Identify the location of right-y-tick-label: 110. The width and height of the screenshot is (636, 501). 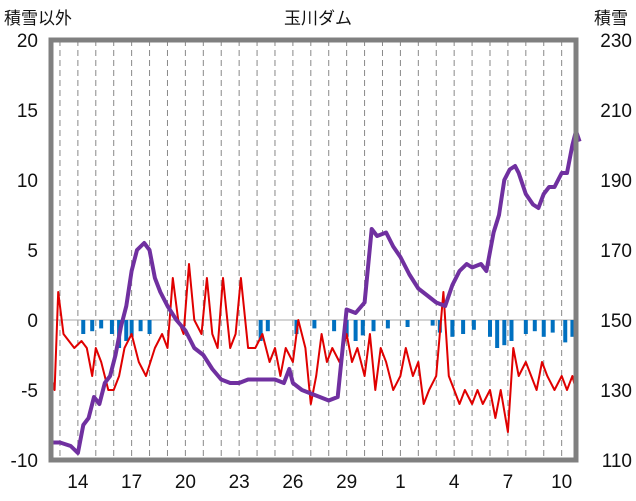
(617, 461).